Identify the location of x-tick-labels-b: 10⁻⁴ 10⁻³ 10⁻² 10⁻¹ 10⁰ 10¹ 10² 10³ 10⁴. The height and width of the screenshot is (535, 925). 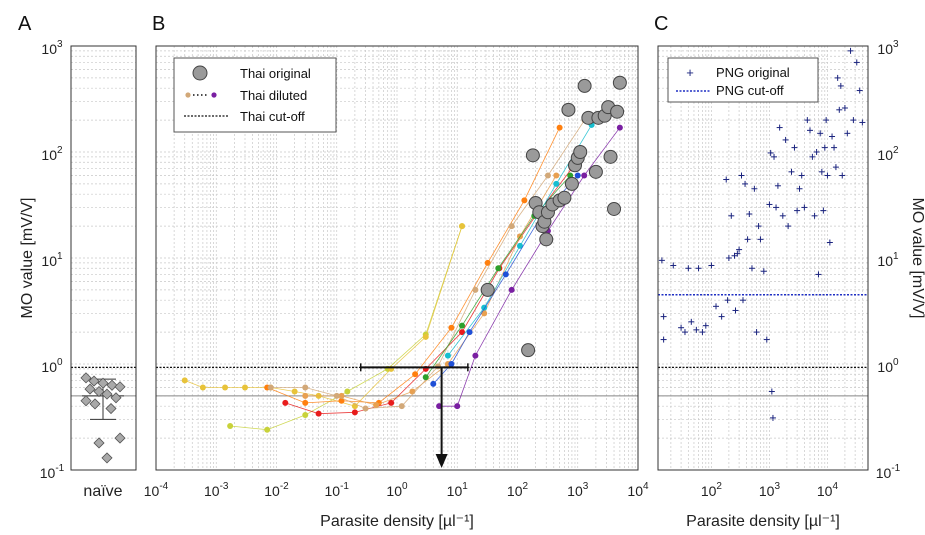
(396, 490).